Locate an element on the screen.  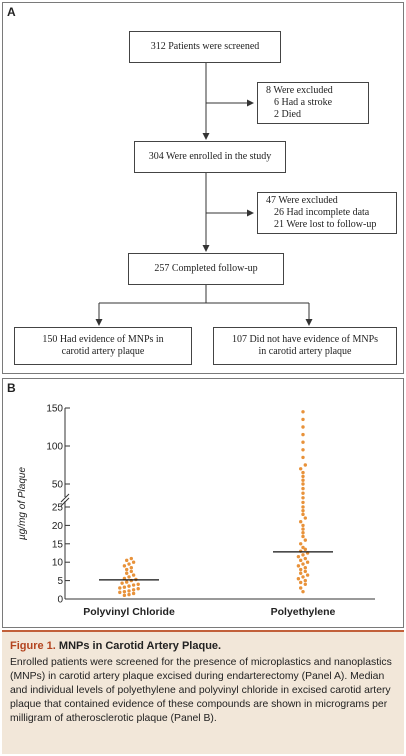
figure-label: Figure 1. is located at coordinates (33, 646).